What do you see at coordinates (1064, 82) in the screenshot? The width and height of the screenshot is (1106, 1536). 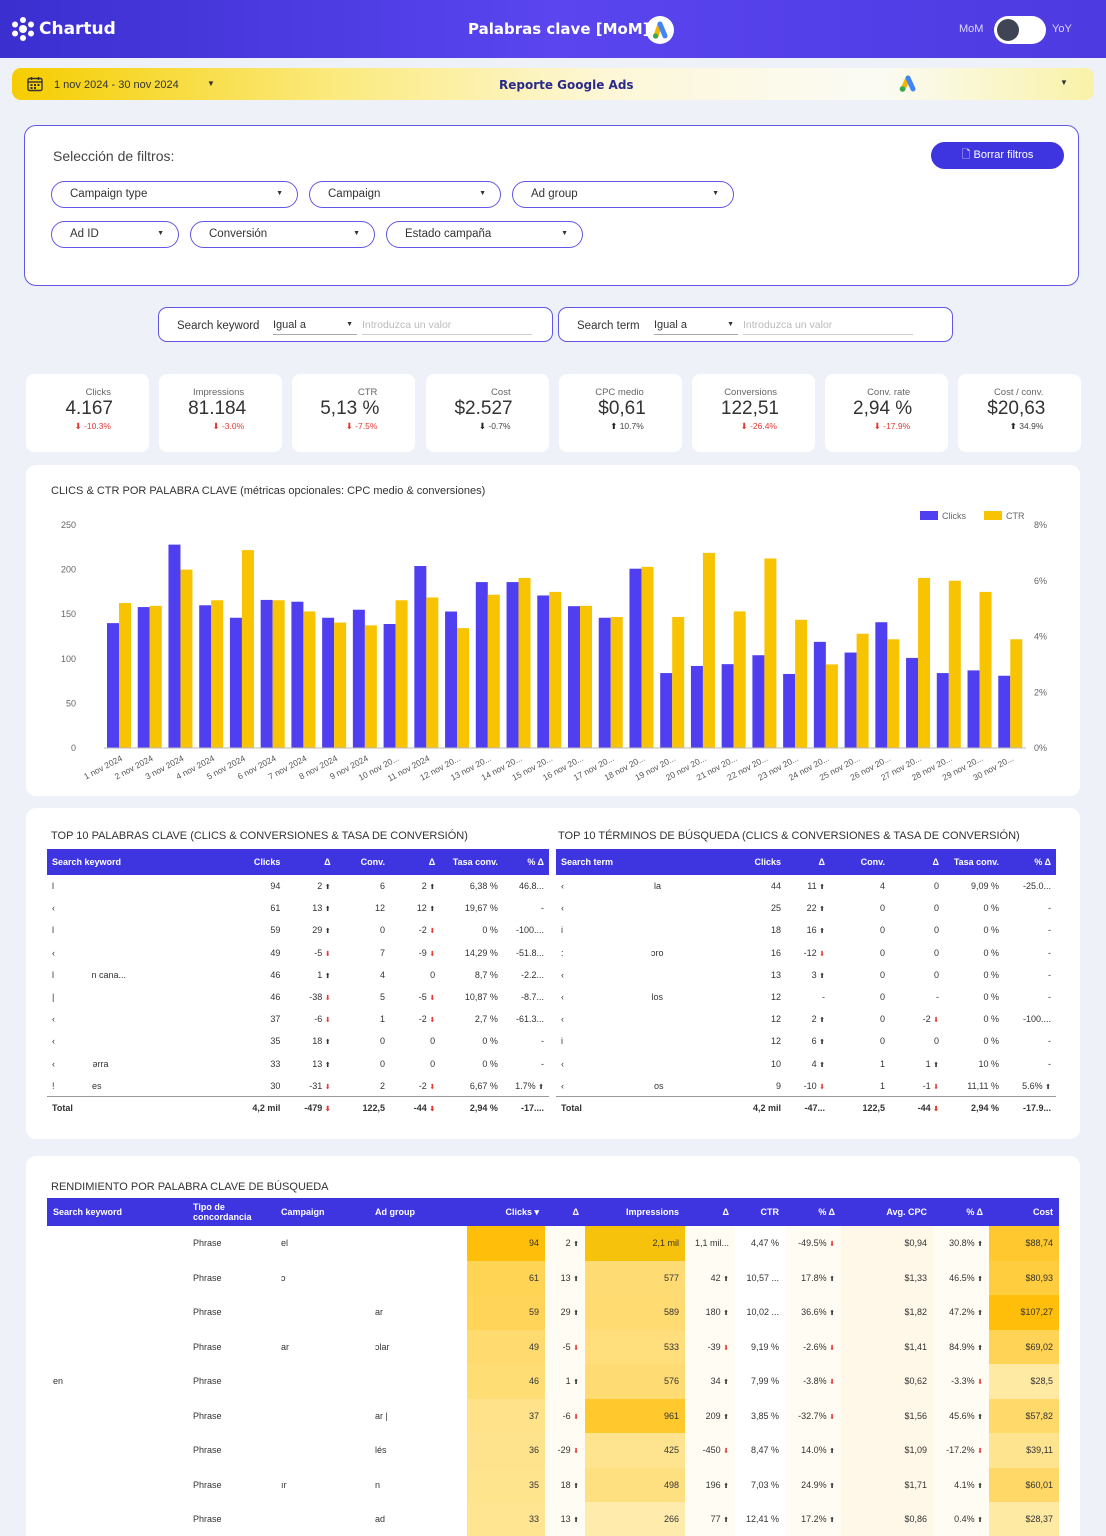 I see `account-dropdown-caret: ▼` at bounding box center [1064, 82].